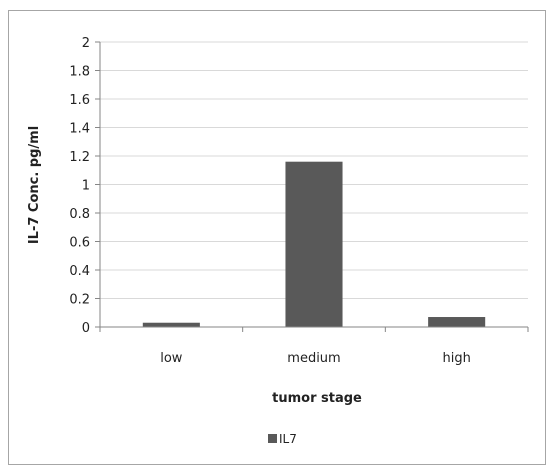  Describe the element at coordinates (79, 186) in the screenshot. I see `y-tick-labels: 0 0.2 0.4 0.6 0.8 1 1.2 1.4 1.6 1.8 2` at that location.